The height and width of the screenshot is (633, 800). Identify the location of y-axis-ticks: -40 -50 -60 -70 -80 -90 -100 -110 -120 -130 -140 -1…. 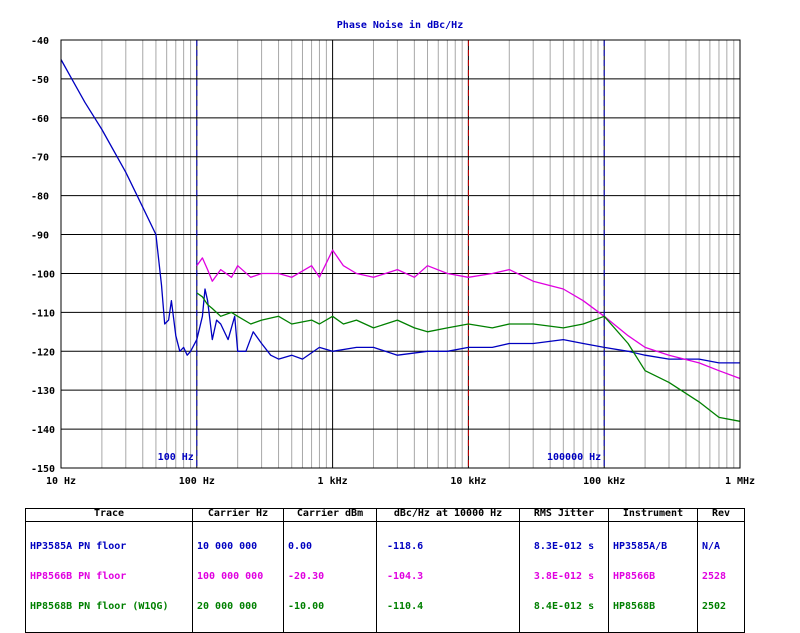
(43, 255).